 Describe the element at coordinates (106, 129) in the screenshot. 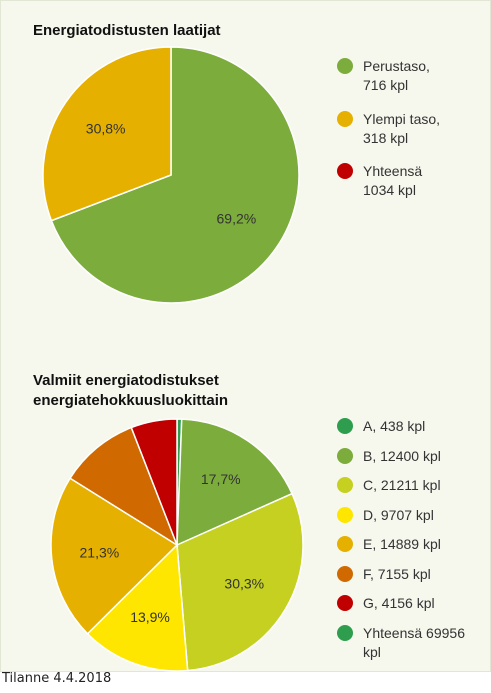

I see `slice-label: 30,8%` at that location.